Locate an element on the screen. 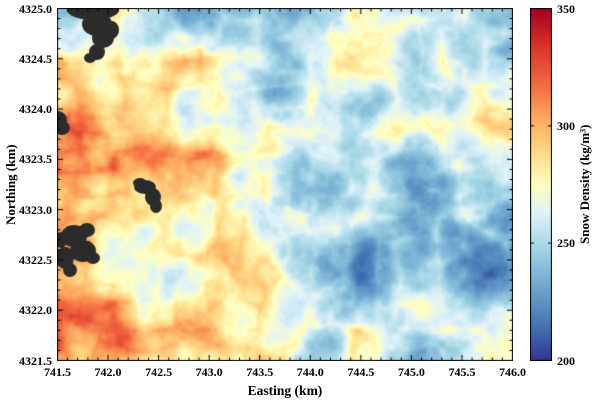  y-tick-label: 4325.0 is located at coordinates (35, 8).